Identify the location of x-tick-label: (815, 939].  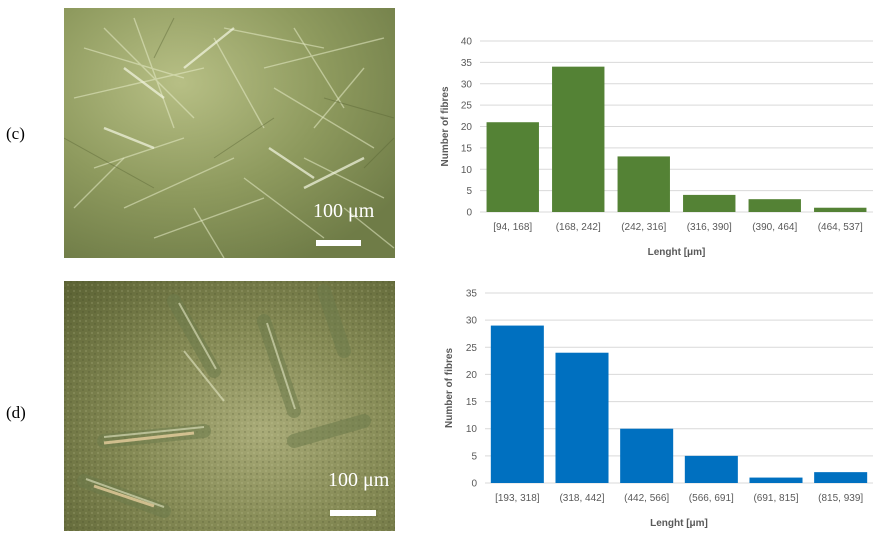
(840, 498).